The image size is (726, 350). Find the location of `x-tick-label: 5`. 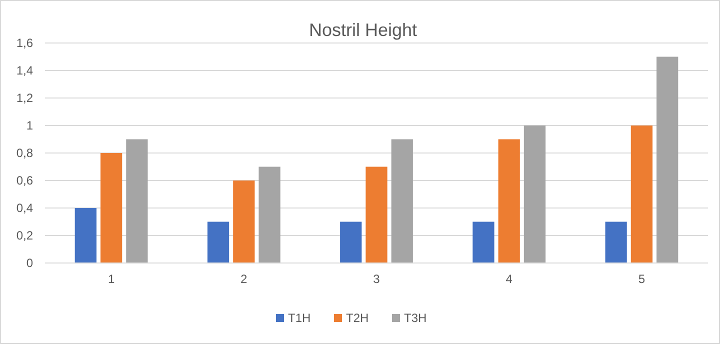

x-tick-label: 5 is located at coordinates (642, 279).